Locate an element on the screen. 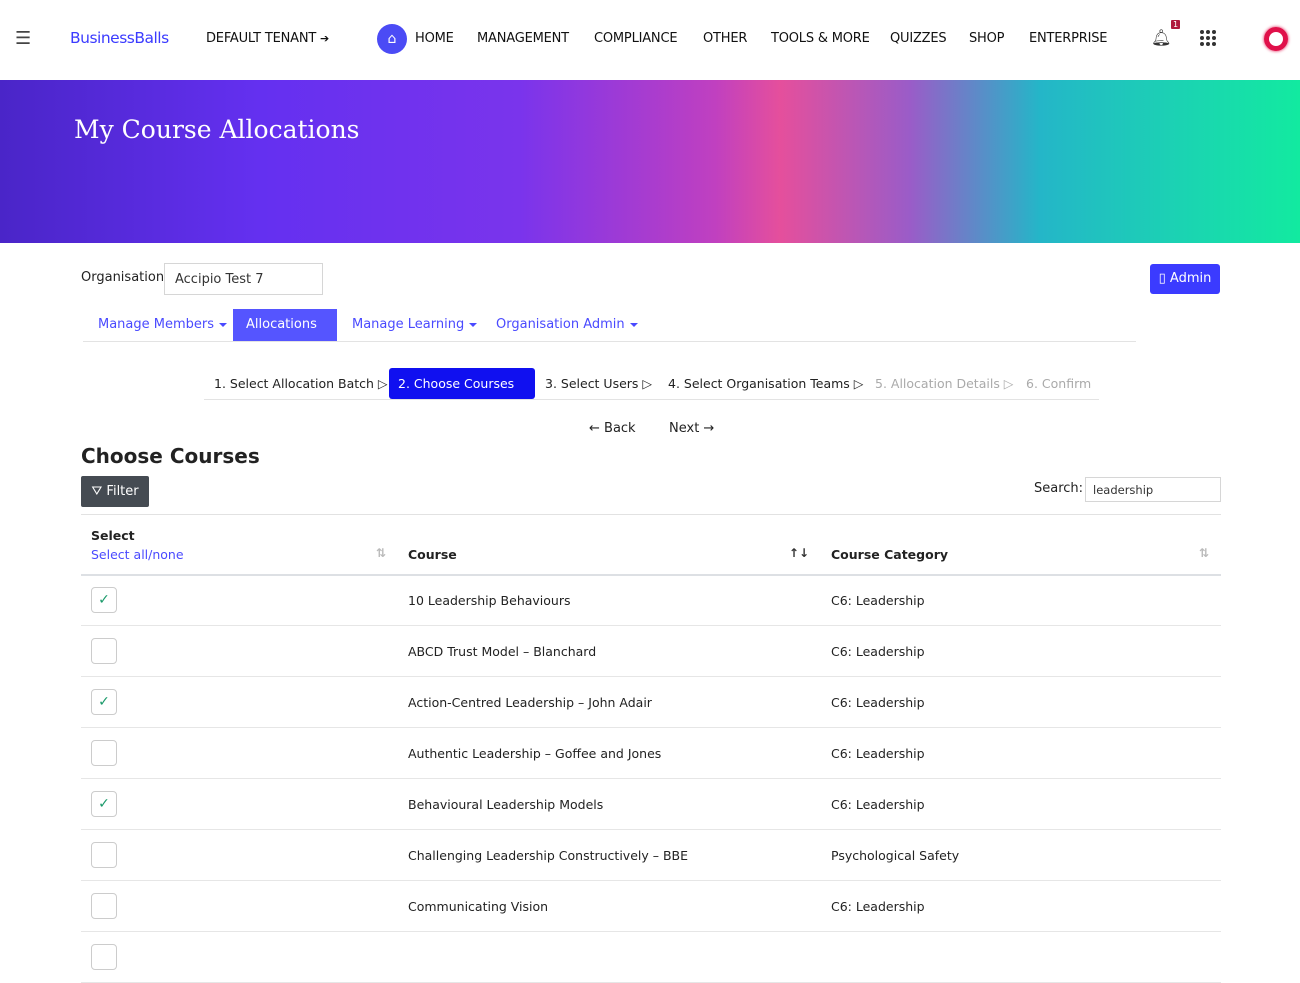 The width and height of the screenshot is (1300, 983). sort-asc-icon: ↑↓ is located at coordinates (798, 552).